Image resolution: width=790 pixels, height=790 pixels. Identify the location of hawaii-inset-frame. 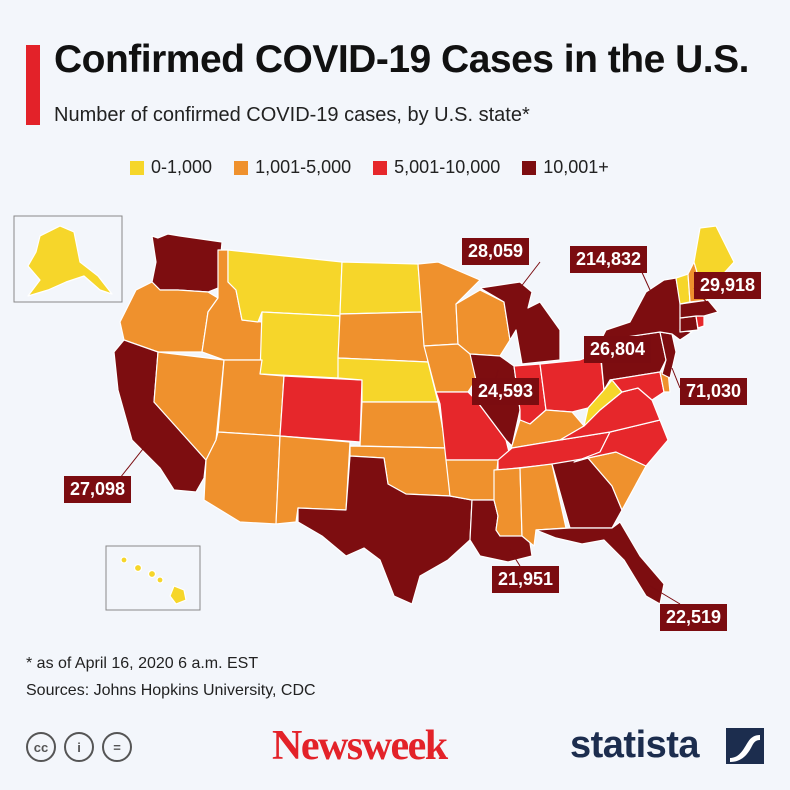
(153, 578).